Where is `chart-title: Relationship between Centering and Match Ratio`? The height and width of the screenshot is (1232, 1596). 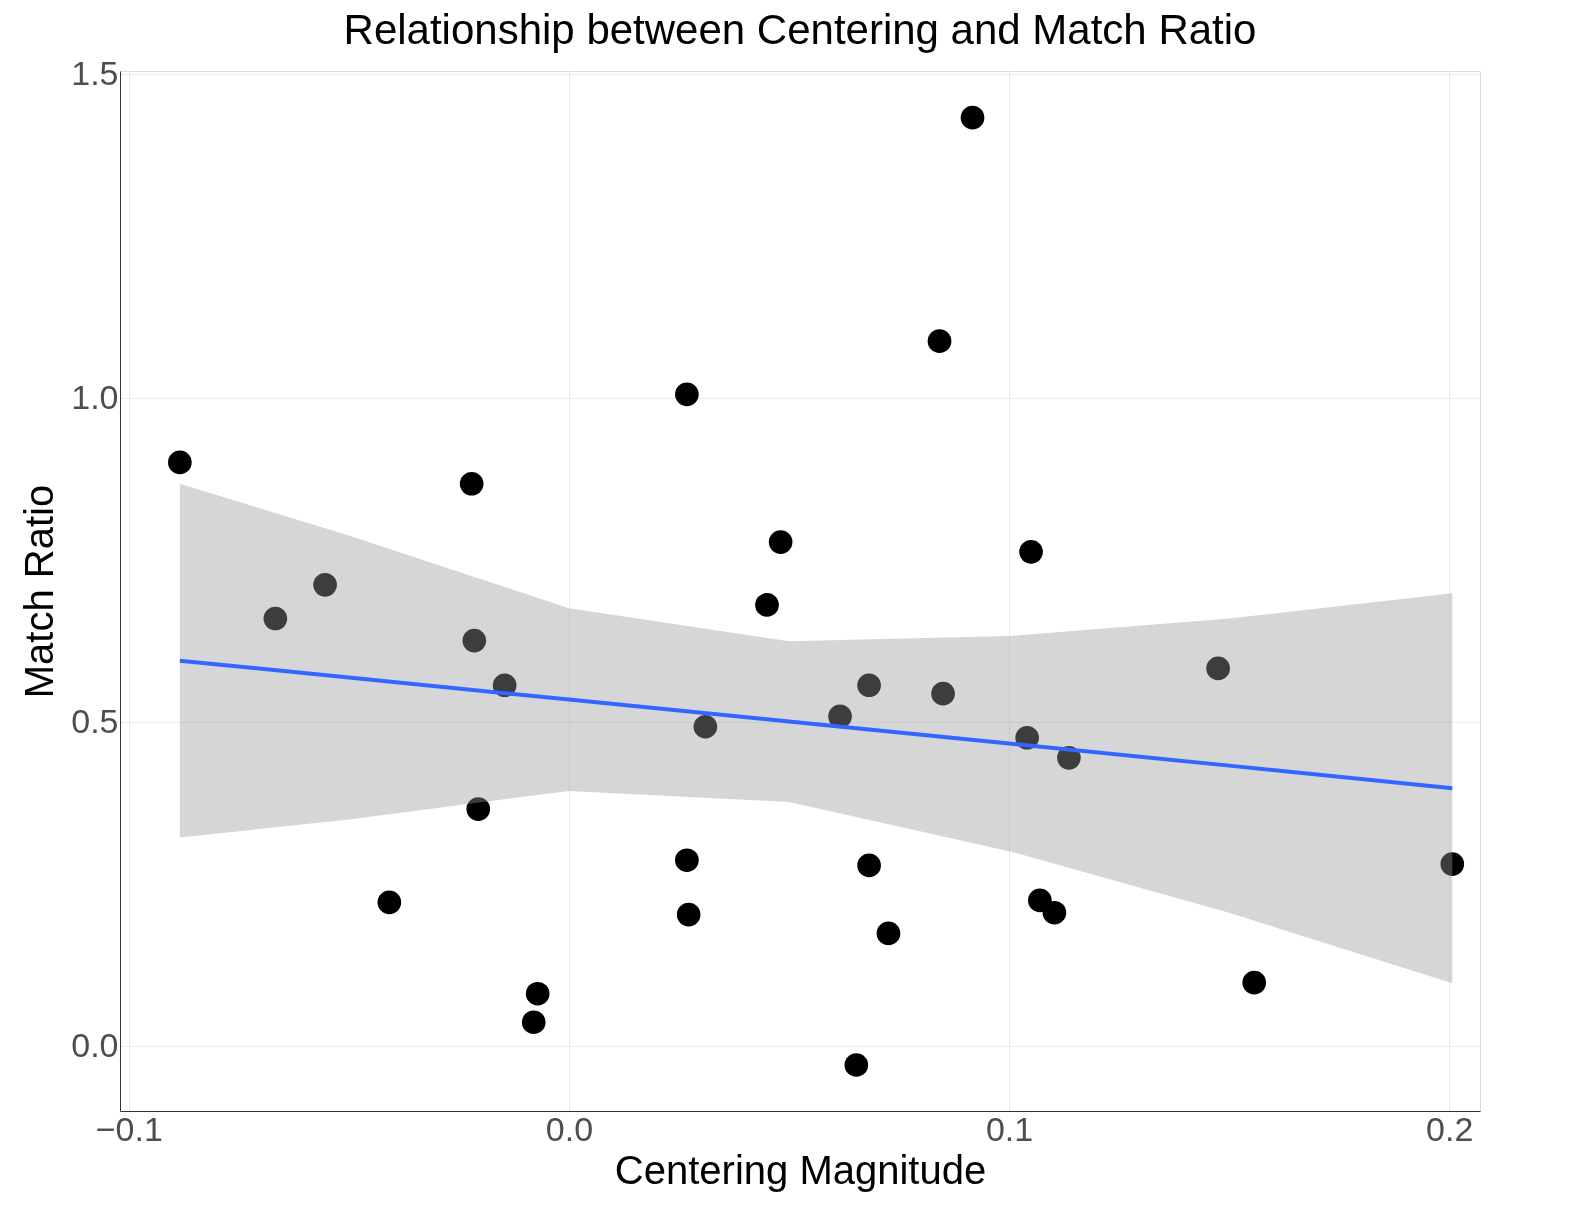 chart-title: Relationship between Centering and Match Ratio is located at coordinates (800, 30).